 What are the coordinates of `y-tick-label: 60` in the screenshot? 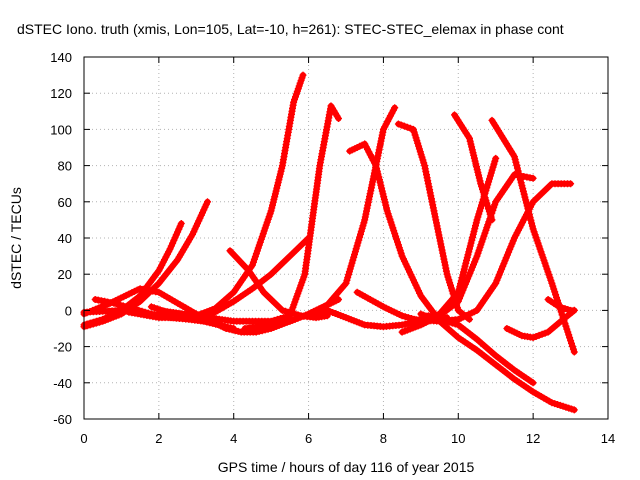 It's located at (65, 202).